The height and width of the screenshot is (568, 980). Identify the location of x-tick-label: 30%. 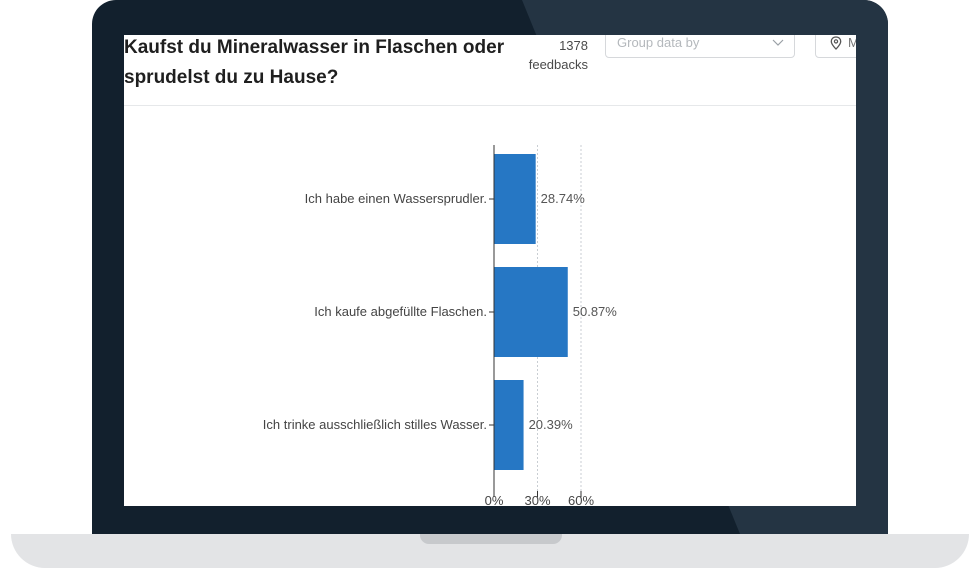
(537, 499).